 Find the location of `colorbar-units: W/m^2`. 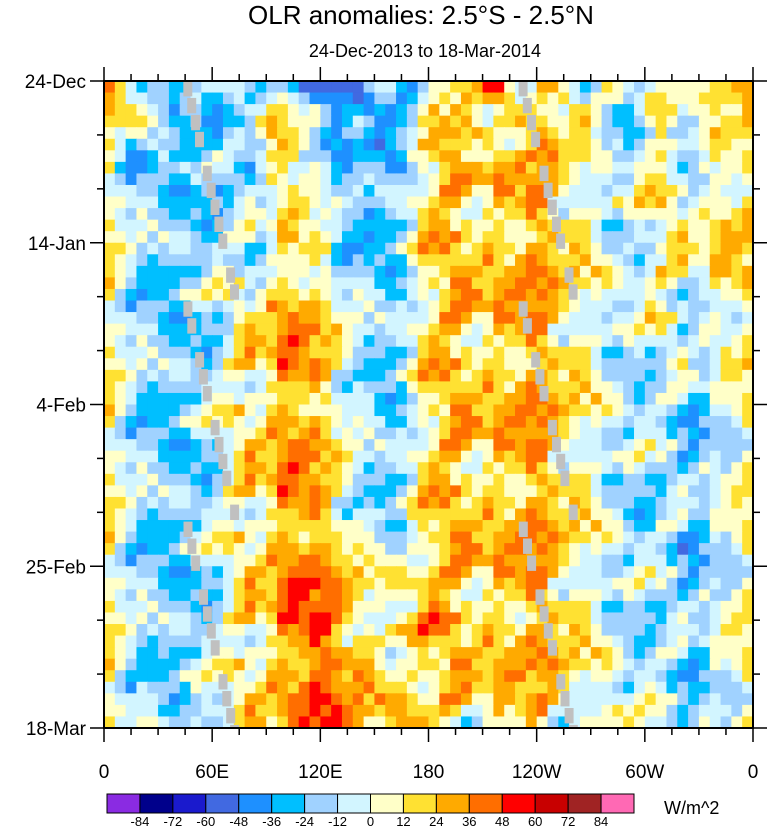

colorbar-units: W/m^2 is located at coordinates (691, 808).